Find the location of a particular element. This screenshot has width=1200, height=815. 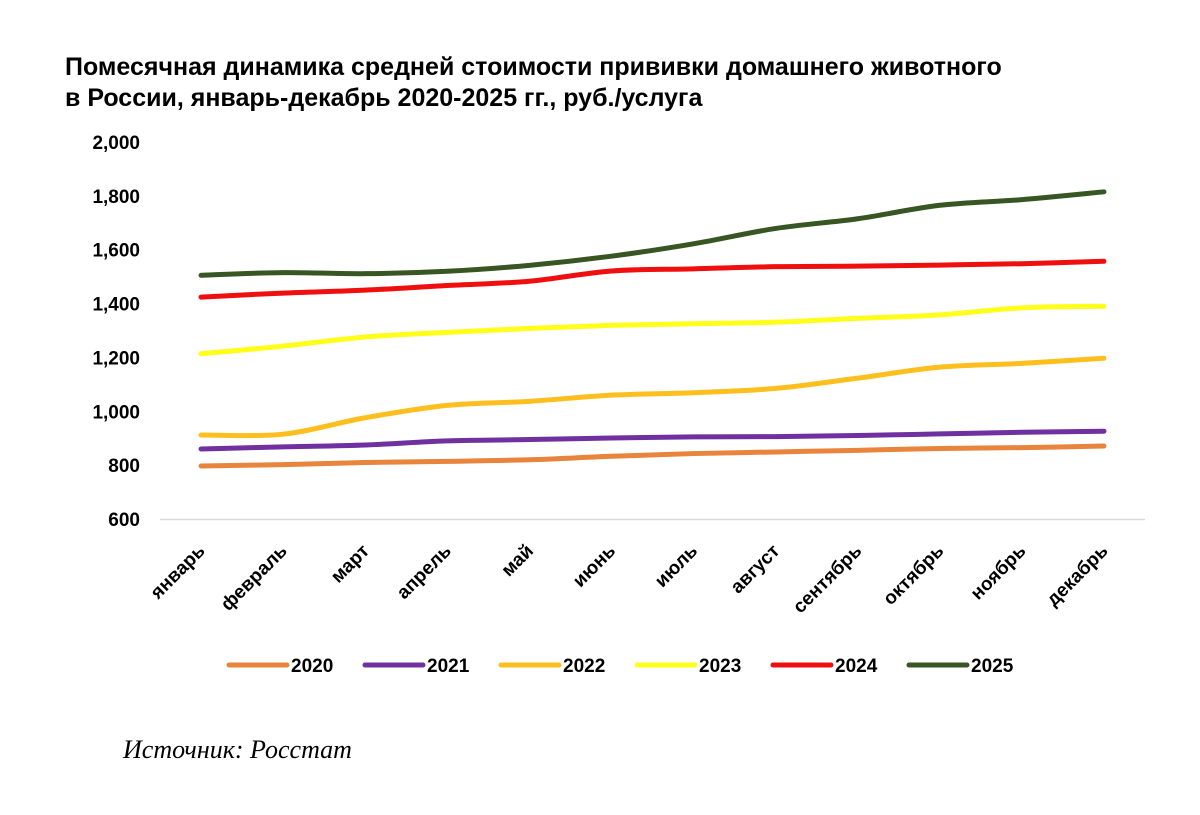

series-line-2023 is located at coordinates (652, 330).